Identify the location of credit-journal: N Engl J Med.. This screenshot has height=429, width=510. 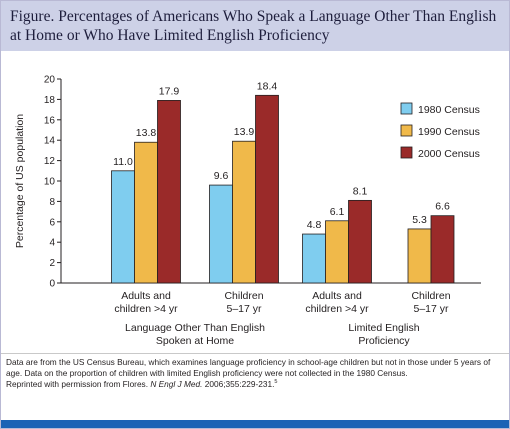
(176, 384).